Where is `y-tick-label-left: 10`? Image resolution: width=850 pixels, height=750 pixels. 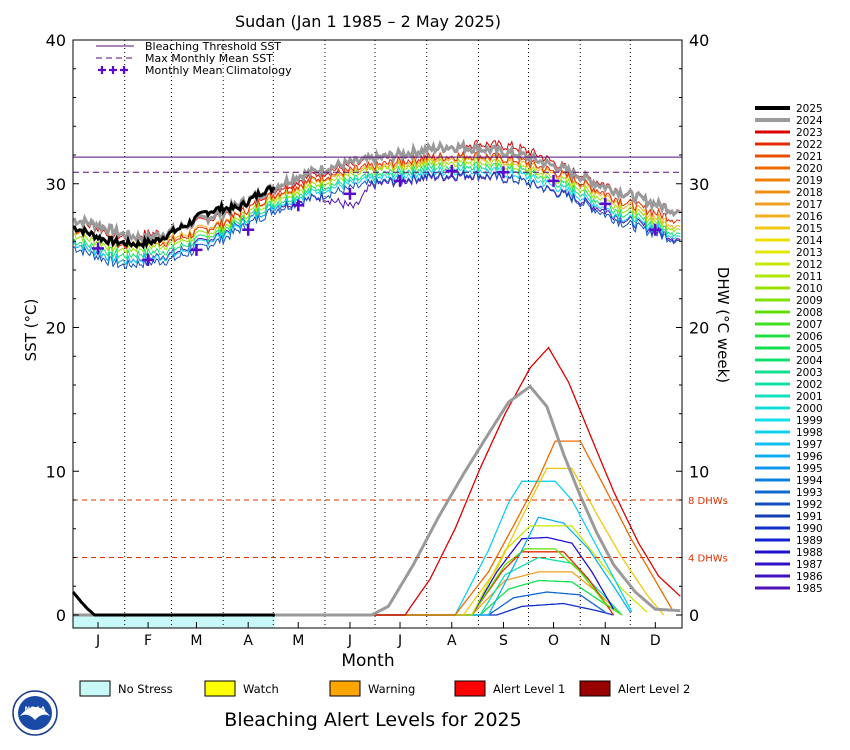
y-tick-label-left: 10 is located at coordinates (56, 471).